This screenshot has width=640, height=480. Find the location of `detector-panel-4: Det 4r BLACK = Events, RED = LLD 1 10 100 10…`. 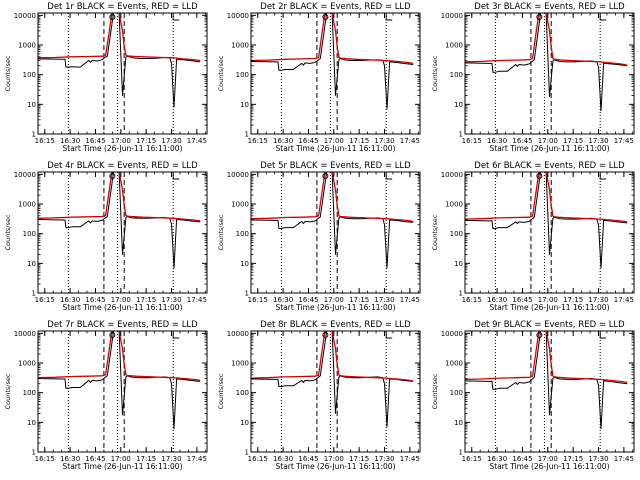

detector-panel-4: Det 4r BLACK = Events, RED = LLD 1 10 100 10… is located at coordinates (106, 236).